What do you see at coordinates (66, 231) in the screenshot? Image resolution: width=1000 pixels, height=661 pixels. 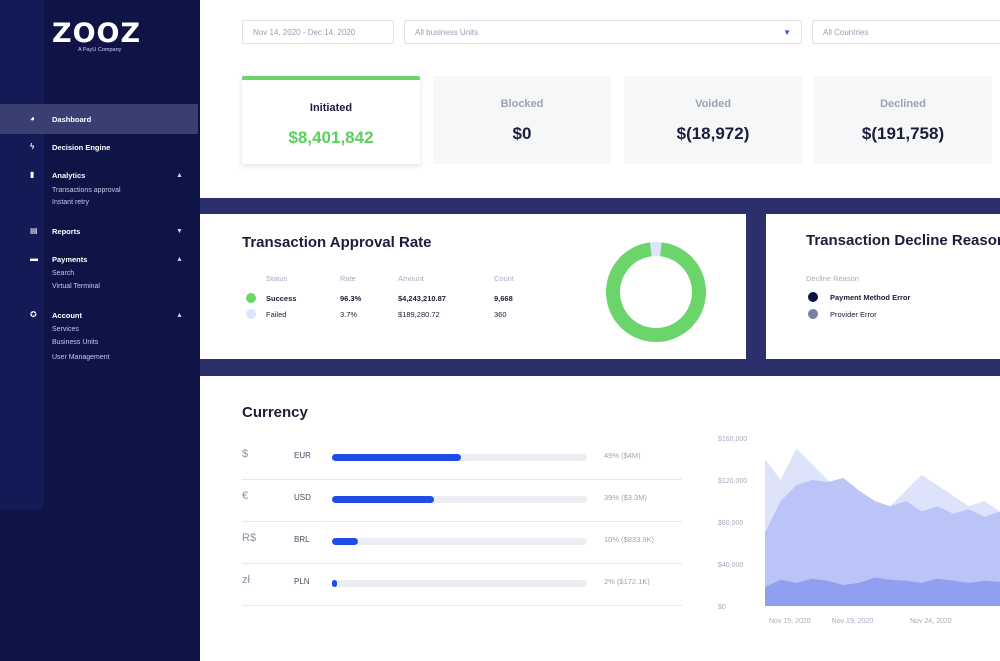 I see `sidebar-item-label: Reports` at bounding box center [66, 231].